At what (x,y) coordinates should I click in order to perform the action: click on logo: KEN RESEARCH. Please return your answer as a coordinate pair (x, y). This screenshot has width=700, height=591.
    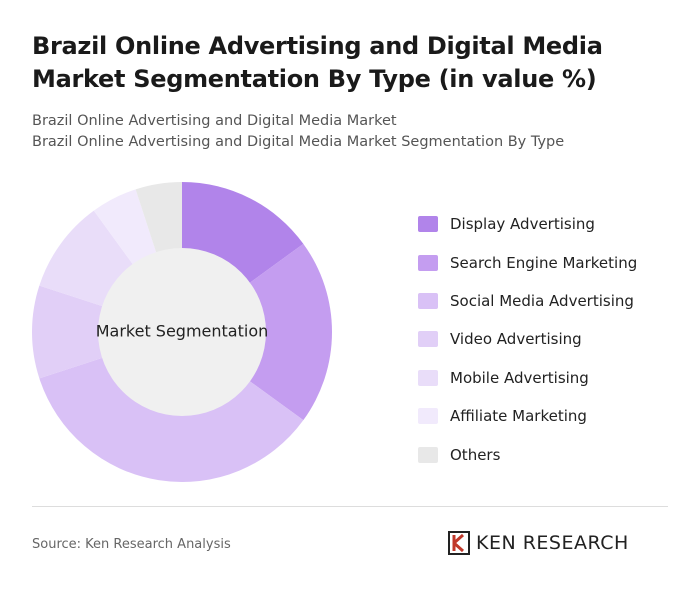
    Looking at the image, I should click on (538, 543).